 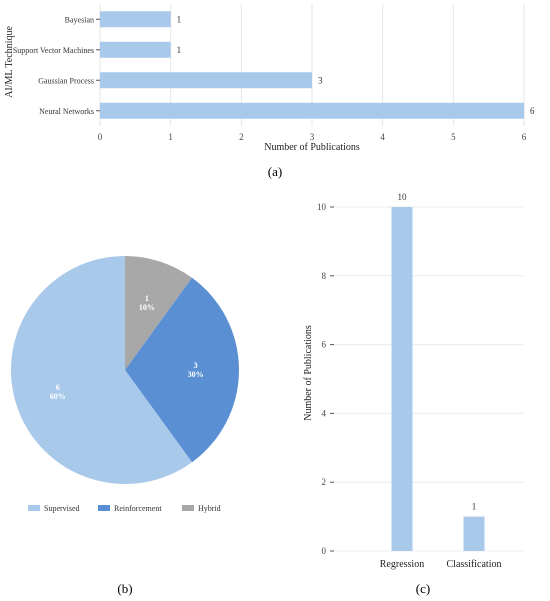 What do you see at coordinates (532, 111) in the screenshot?
I see `panel-a-value-label: 6` at bounding box center [532, 111].